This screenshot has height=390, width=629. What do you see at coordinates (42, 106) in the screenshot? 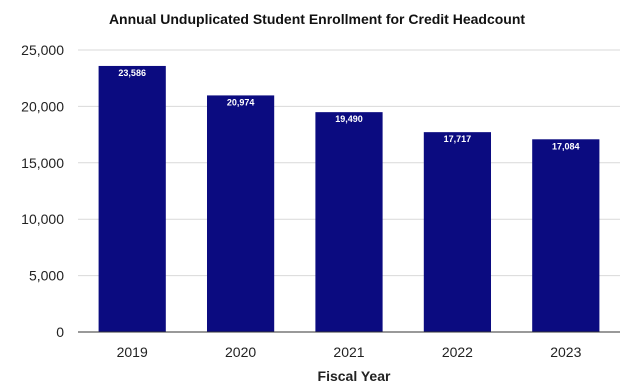
I see `y-tick-label: 20,000` at bounding box center [42, 106].